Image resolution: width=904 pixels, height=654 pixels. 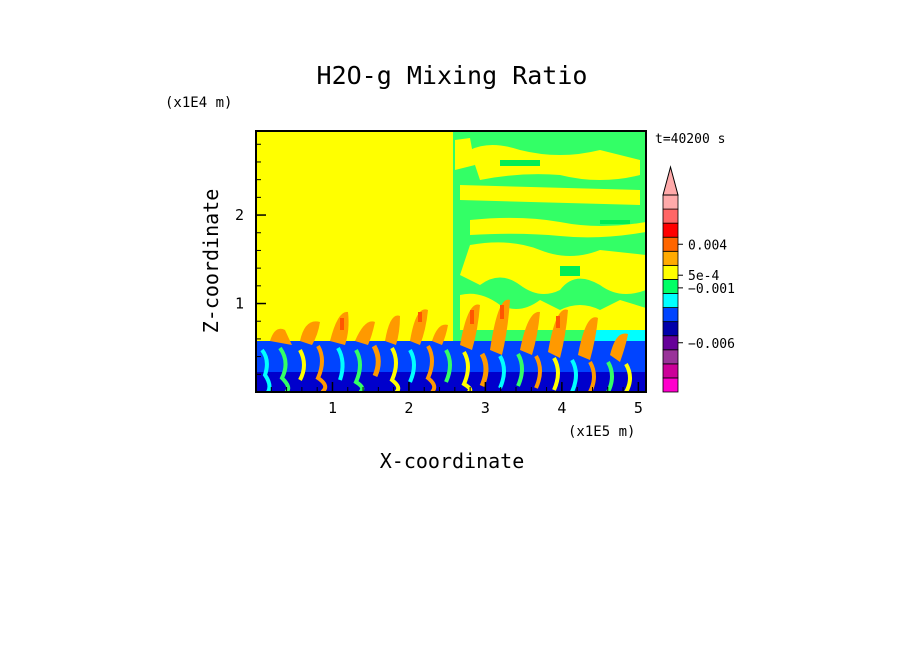 What do you see at coordinates (408, 408) in the screenshot?
I see `x-tick-label: 2` at bounding box center [408, 408].